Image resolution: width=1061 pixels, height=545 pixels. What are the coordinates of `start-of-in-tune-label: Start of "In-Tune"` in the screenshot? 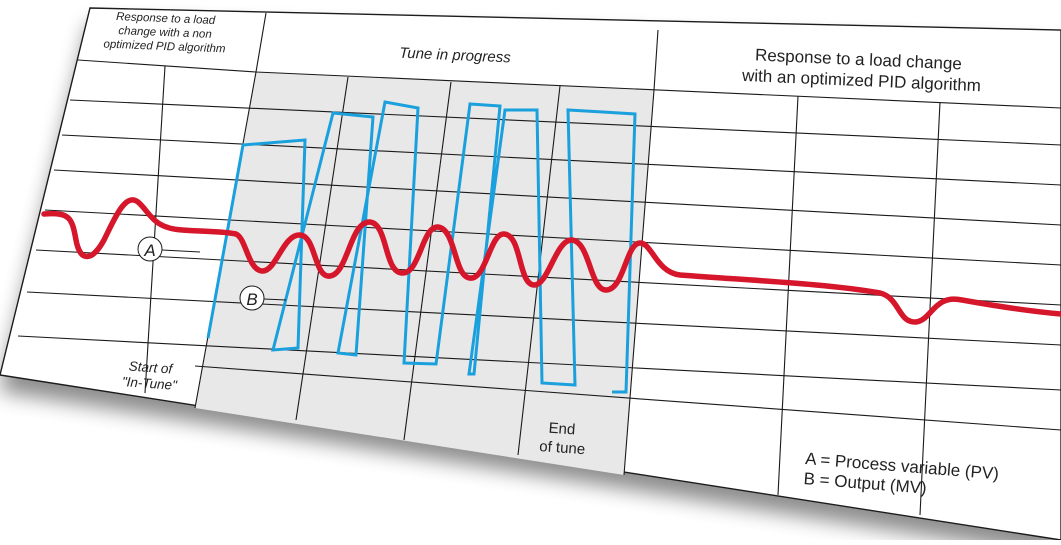 It's located at (149, 376).